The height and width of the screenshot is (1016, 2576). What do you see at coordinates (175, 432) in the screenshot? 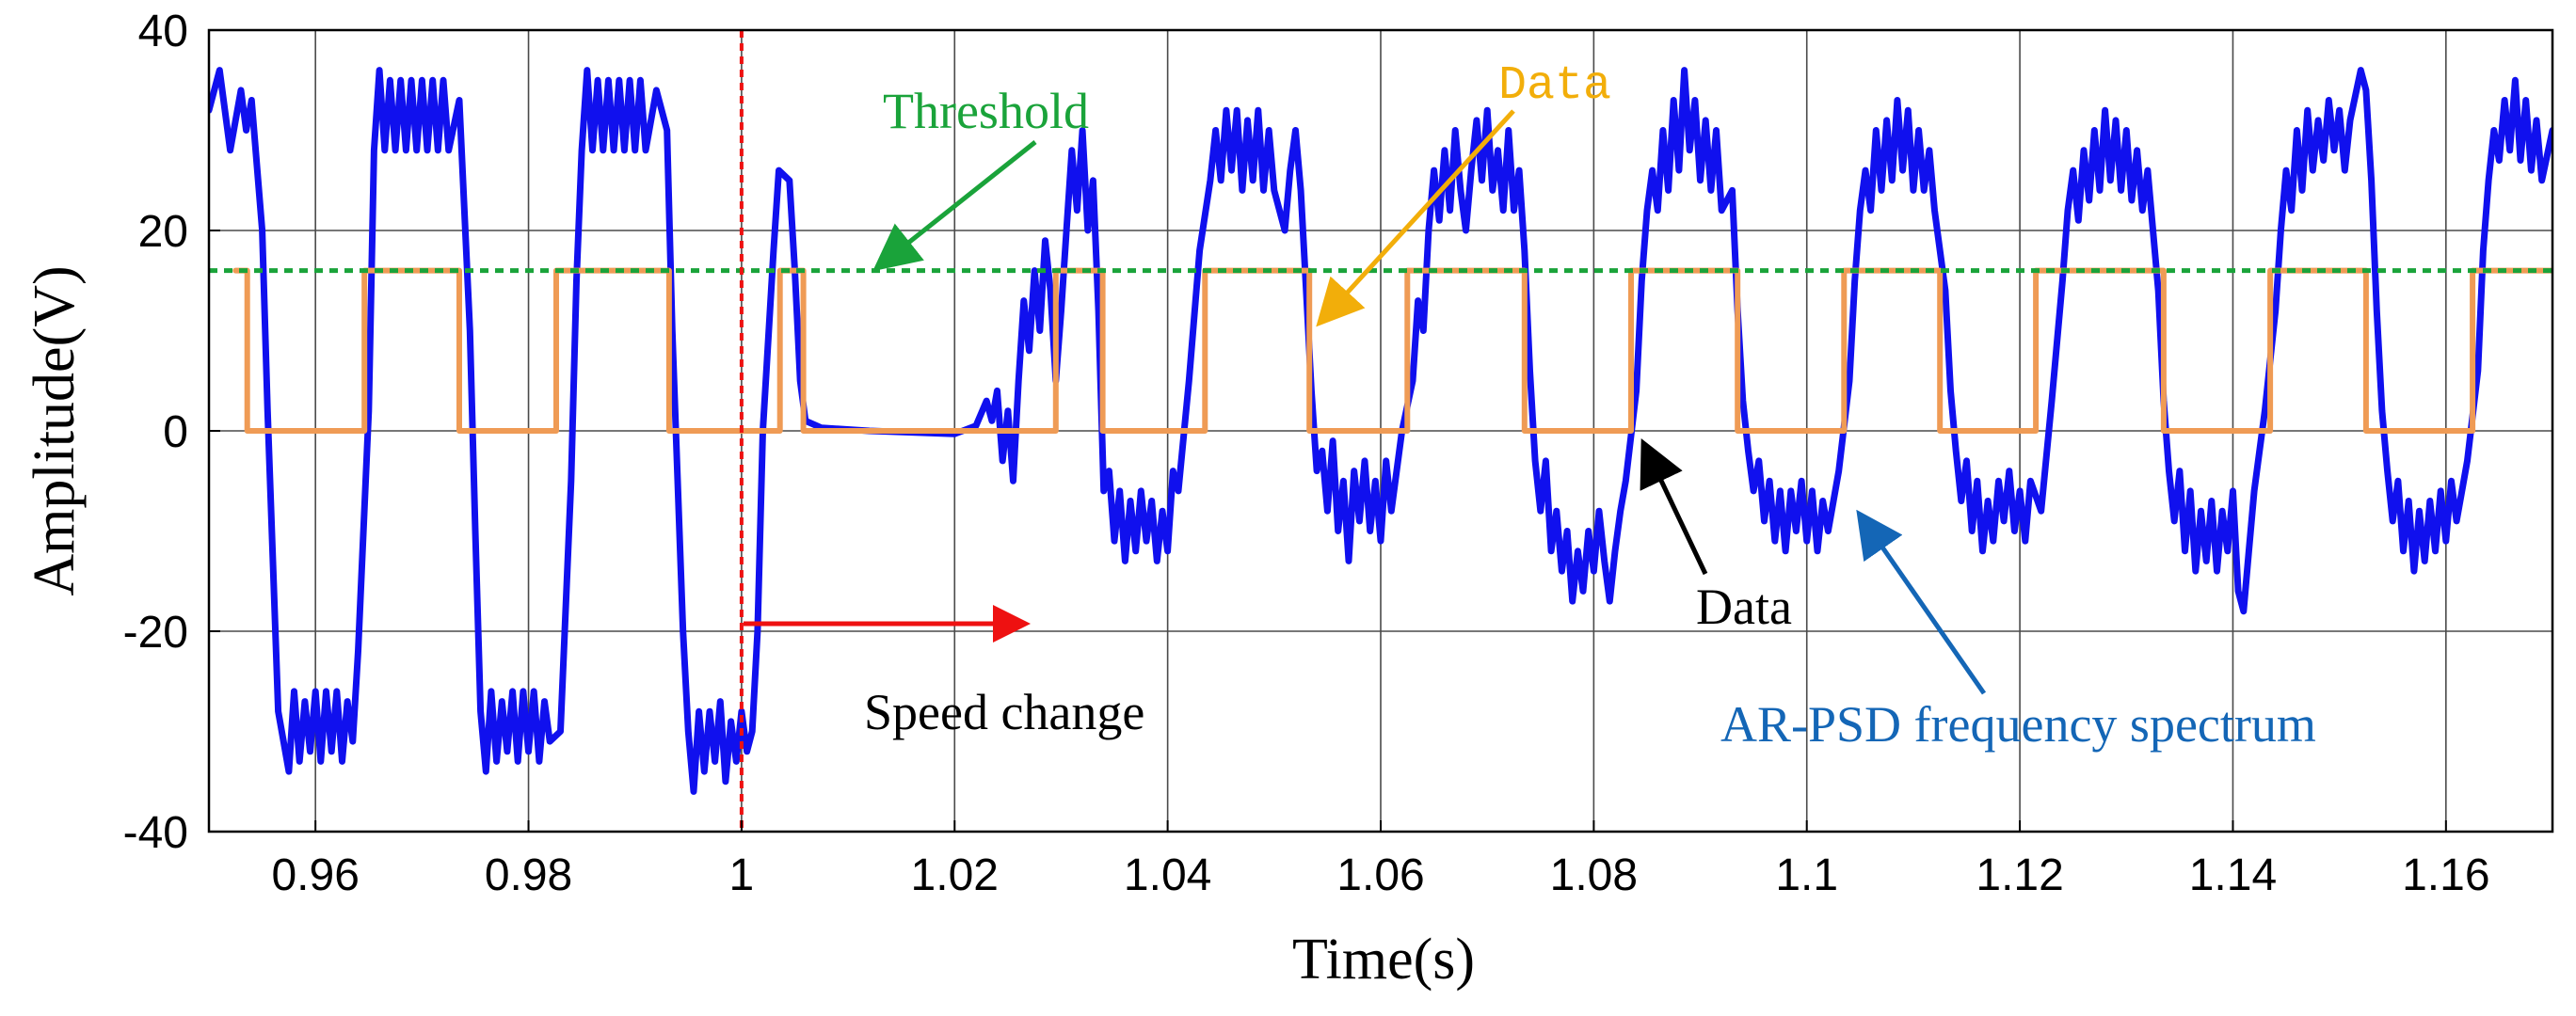
I see `y-tick-label: 0` at bounding box center [175, 432].